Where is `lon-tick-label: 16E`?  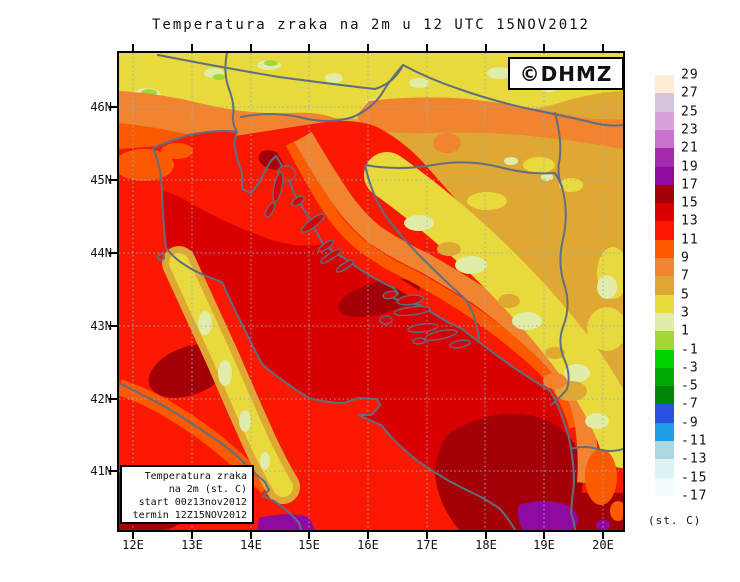
lon-tick-label: 16E is located at coordinates (368, 545).